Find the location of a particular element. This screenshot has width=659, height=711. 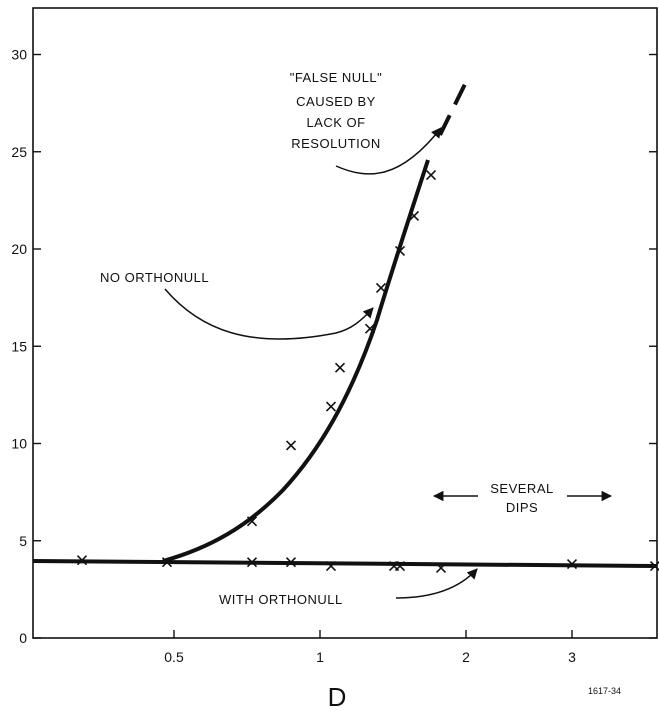

with-orthonull-arrow is located at coordinates (436, 583).